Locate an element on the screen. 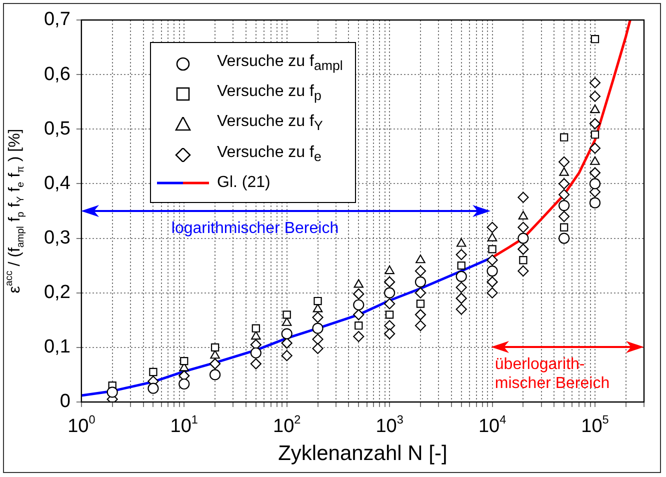  y-tick-label: 0,5 is located at coordinates (57, 129).